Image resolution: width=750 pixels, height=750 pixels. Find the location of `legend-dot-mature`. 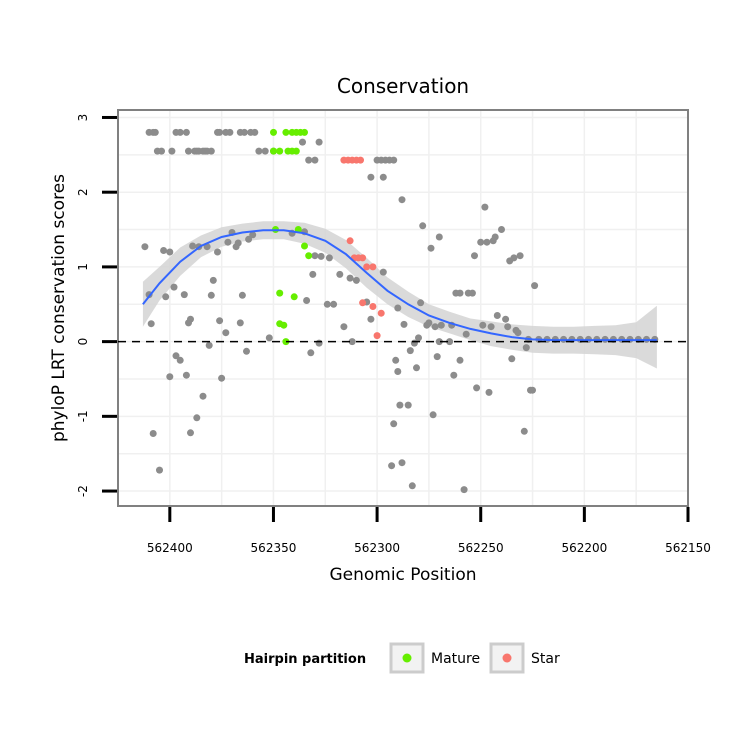

legend-dot-mature is located at coordinates (407, 658).